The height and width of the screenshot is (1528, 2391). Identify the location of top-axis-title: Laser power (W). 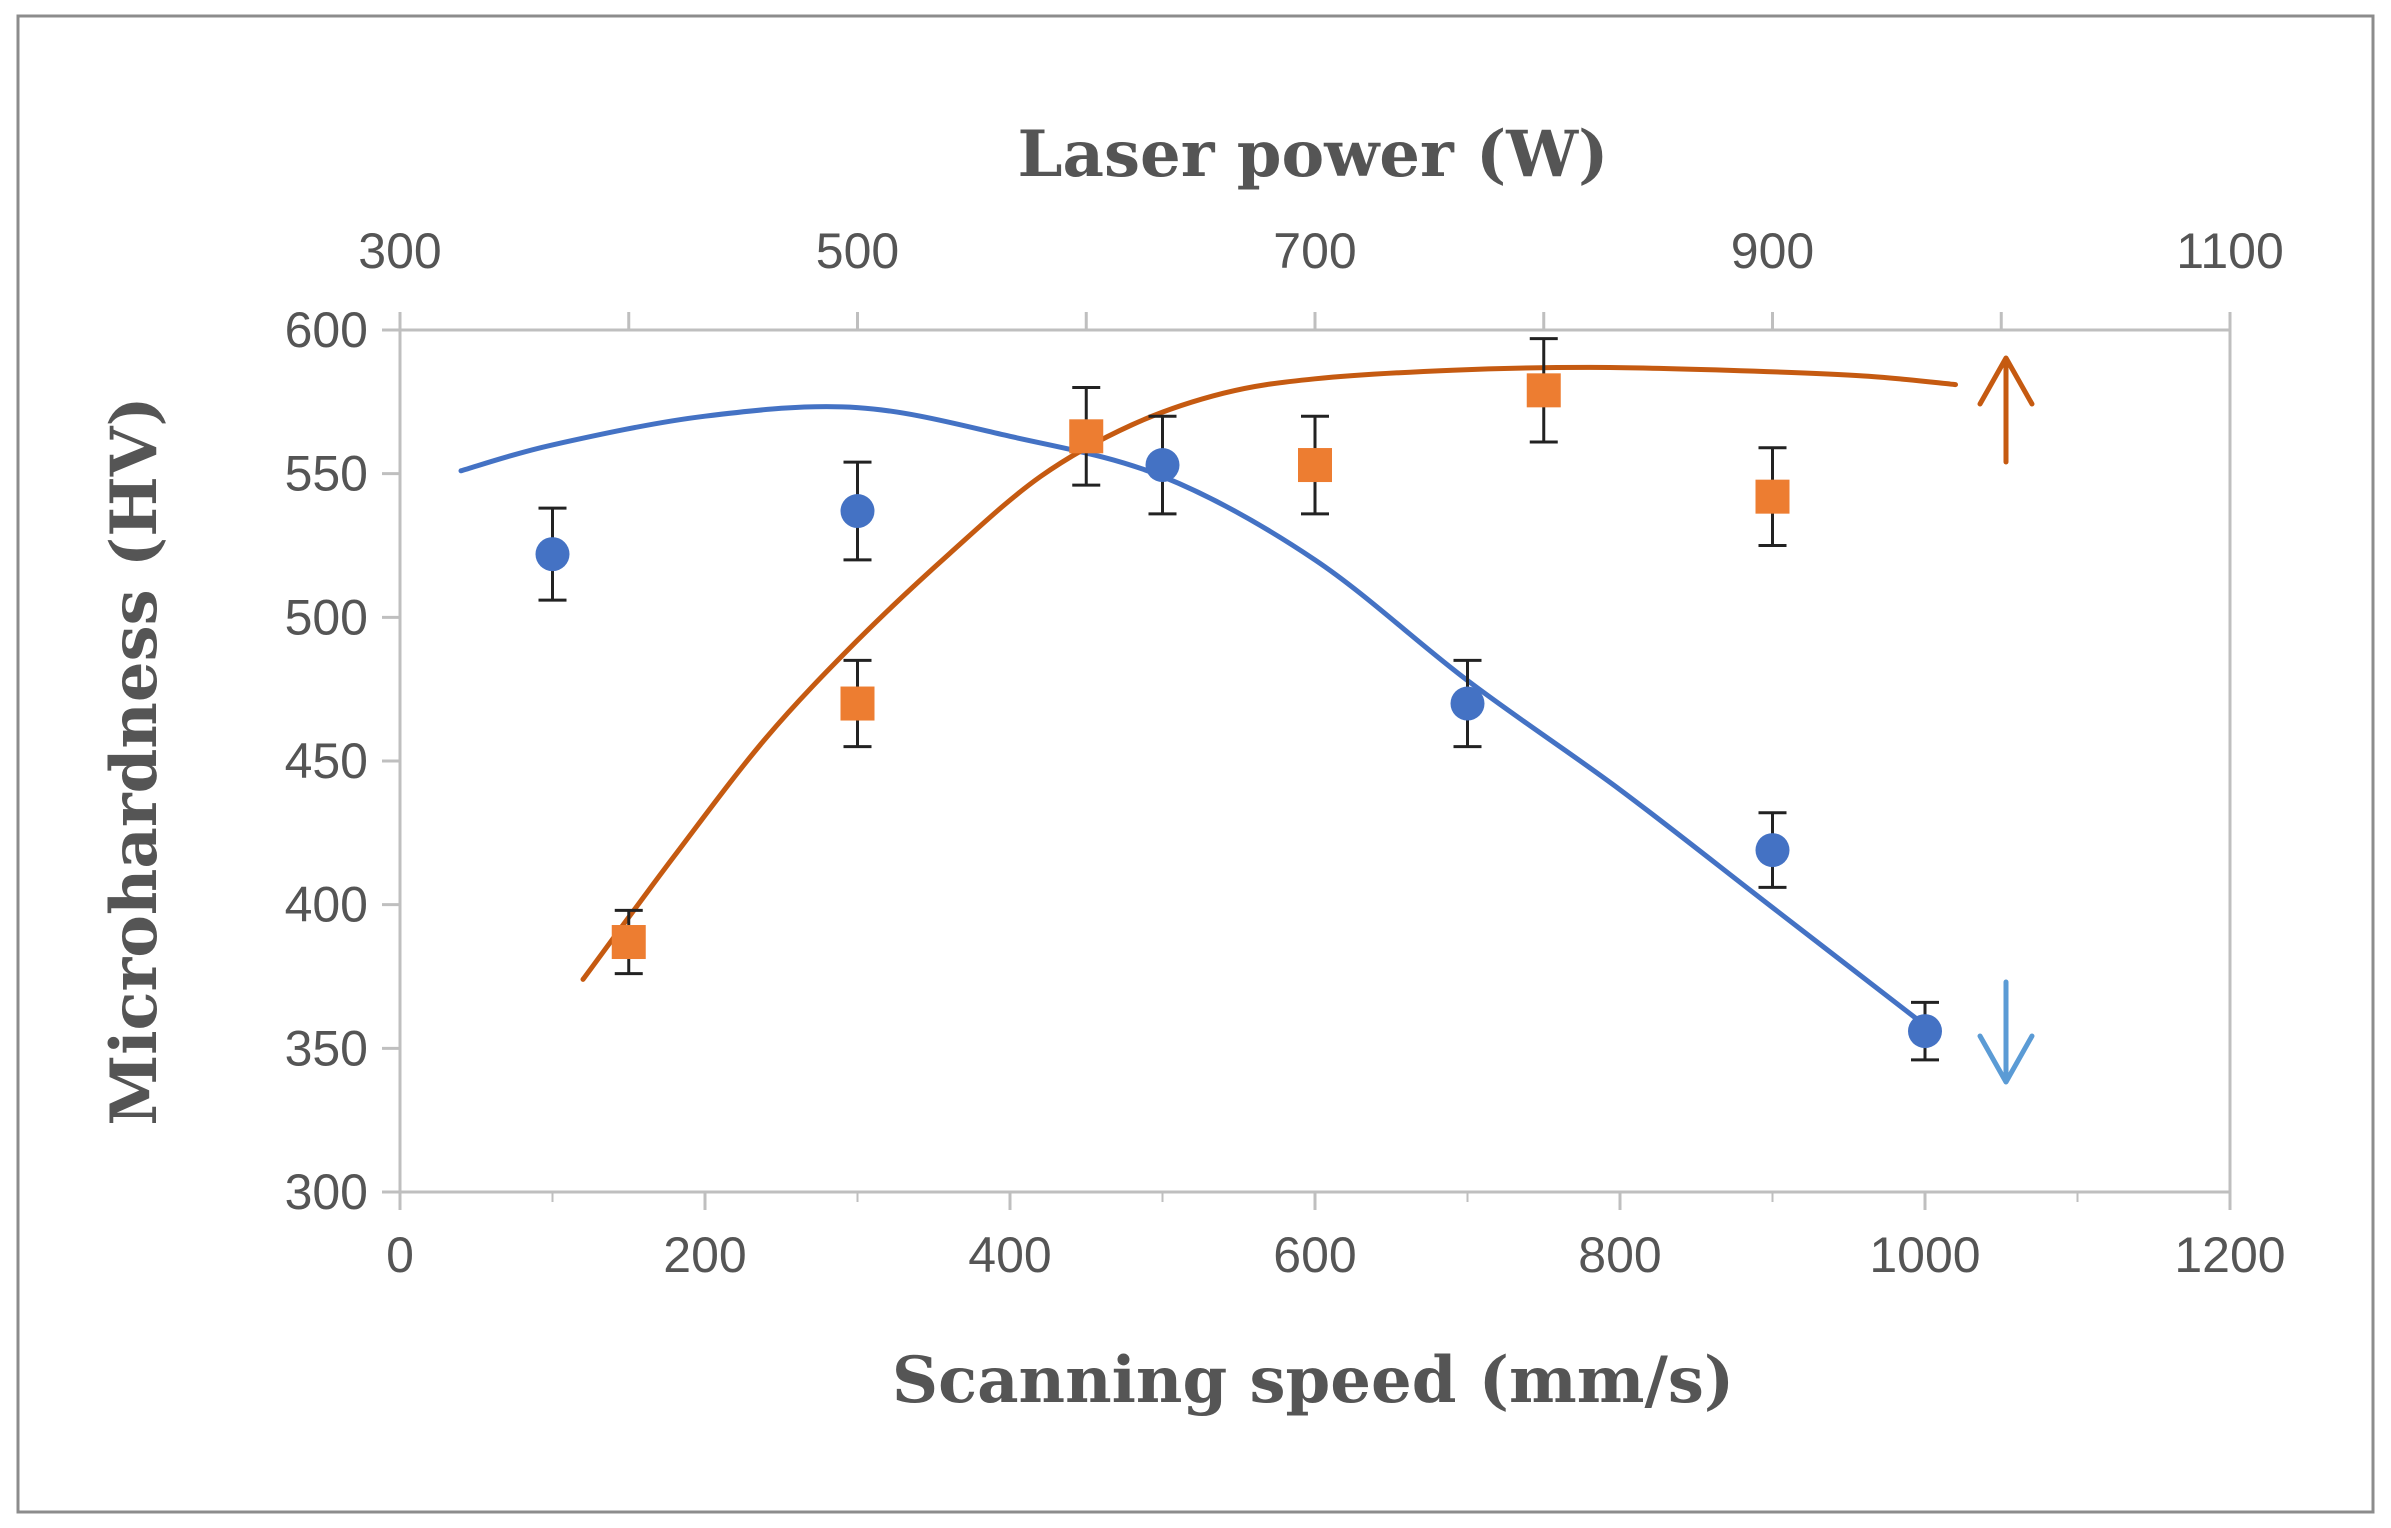
(1313, 154).